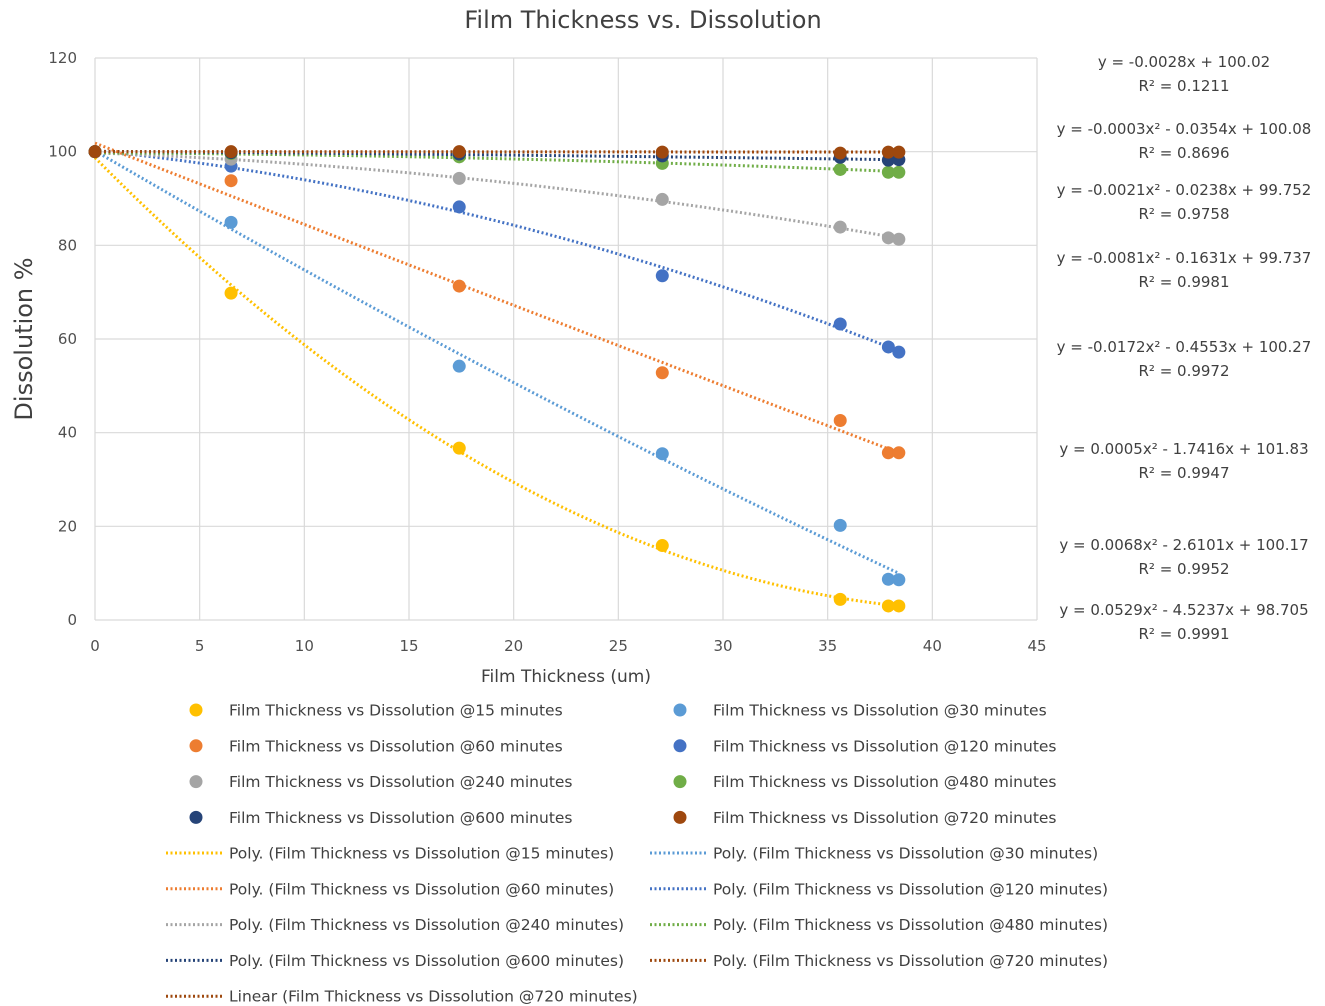 This screenshot has height=1006, width=1325. I want to click on y-tick-label: 80, so click(67, 245).